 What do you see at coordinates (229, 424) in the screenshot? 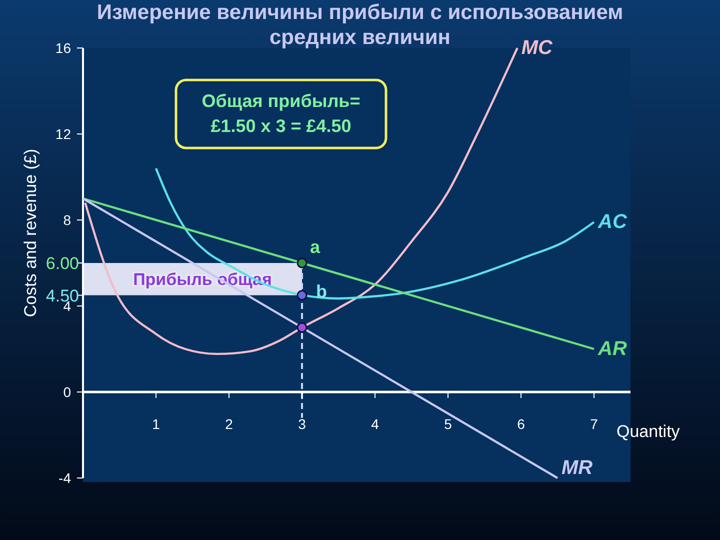
I see `x-tick-label: 2` at bounding box center [229, 424].